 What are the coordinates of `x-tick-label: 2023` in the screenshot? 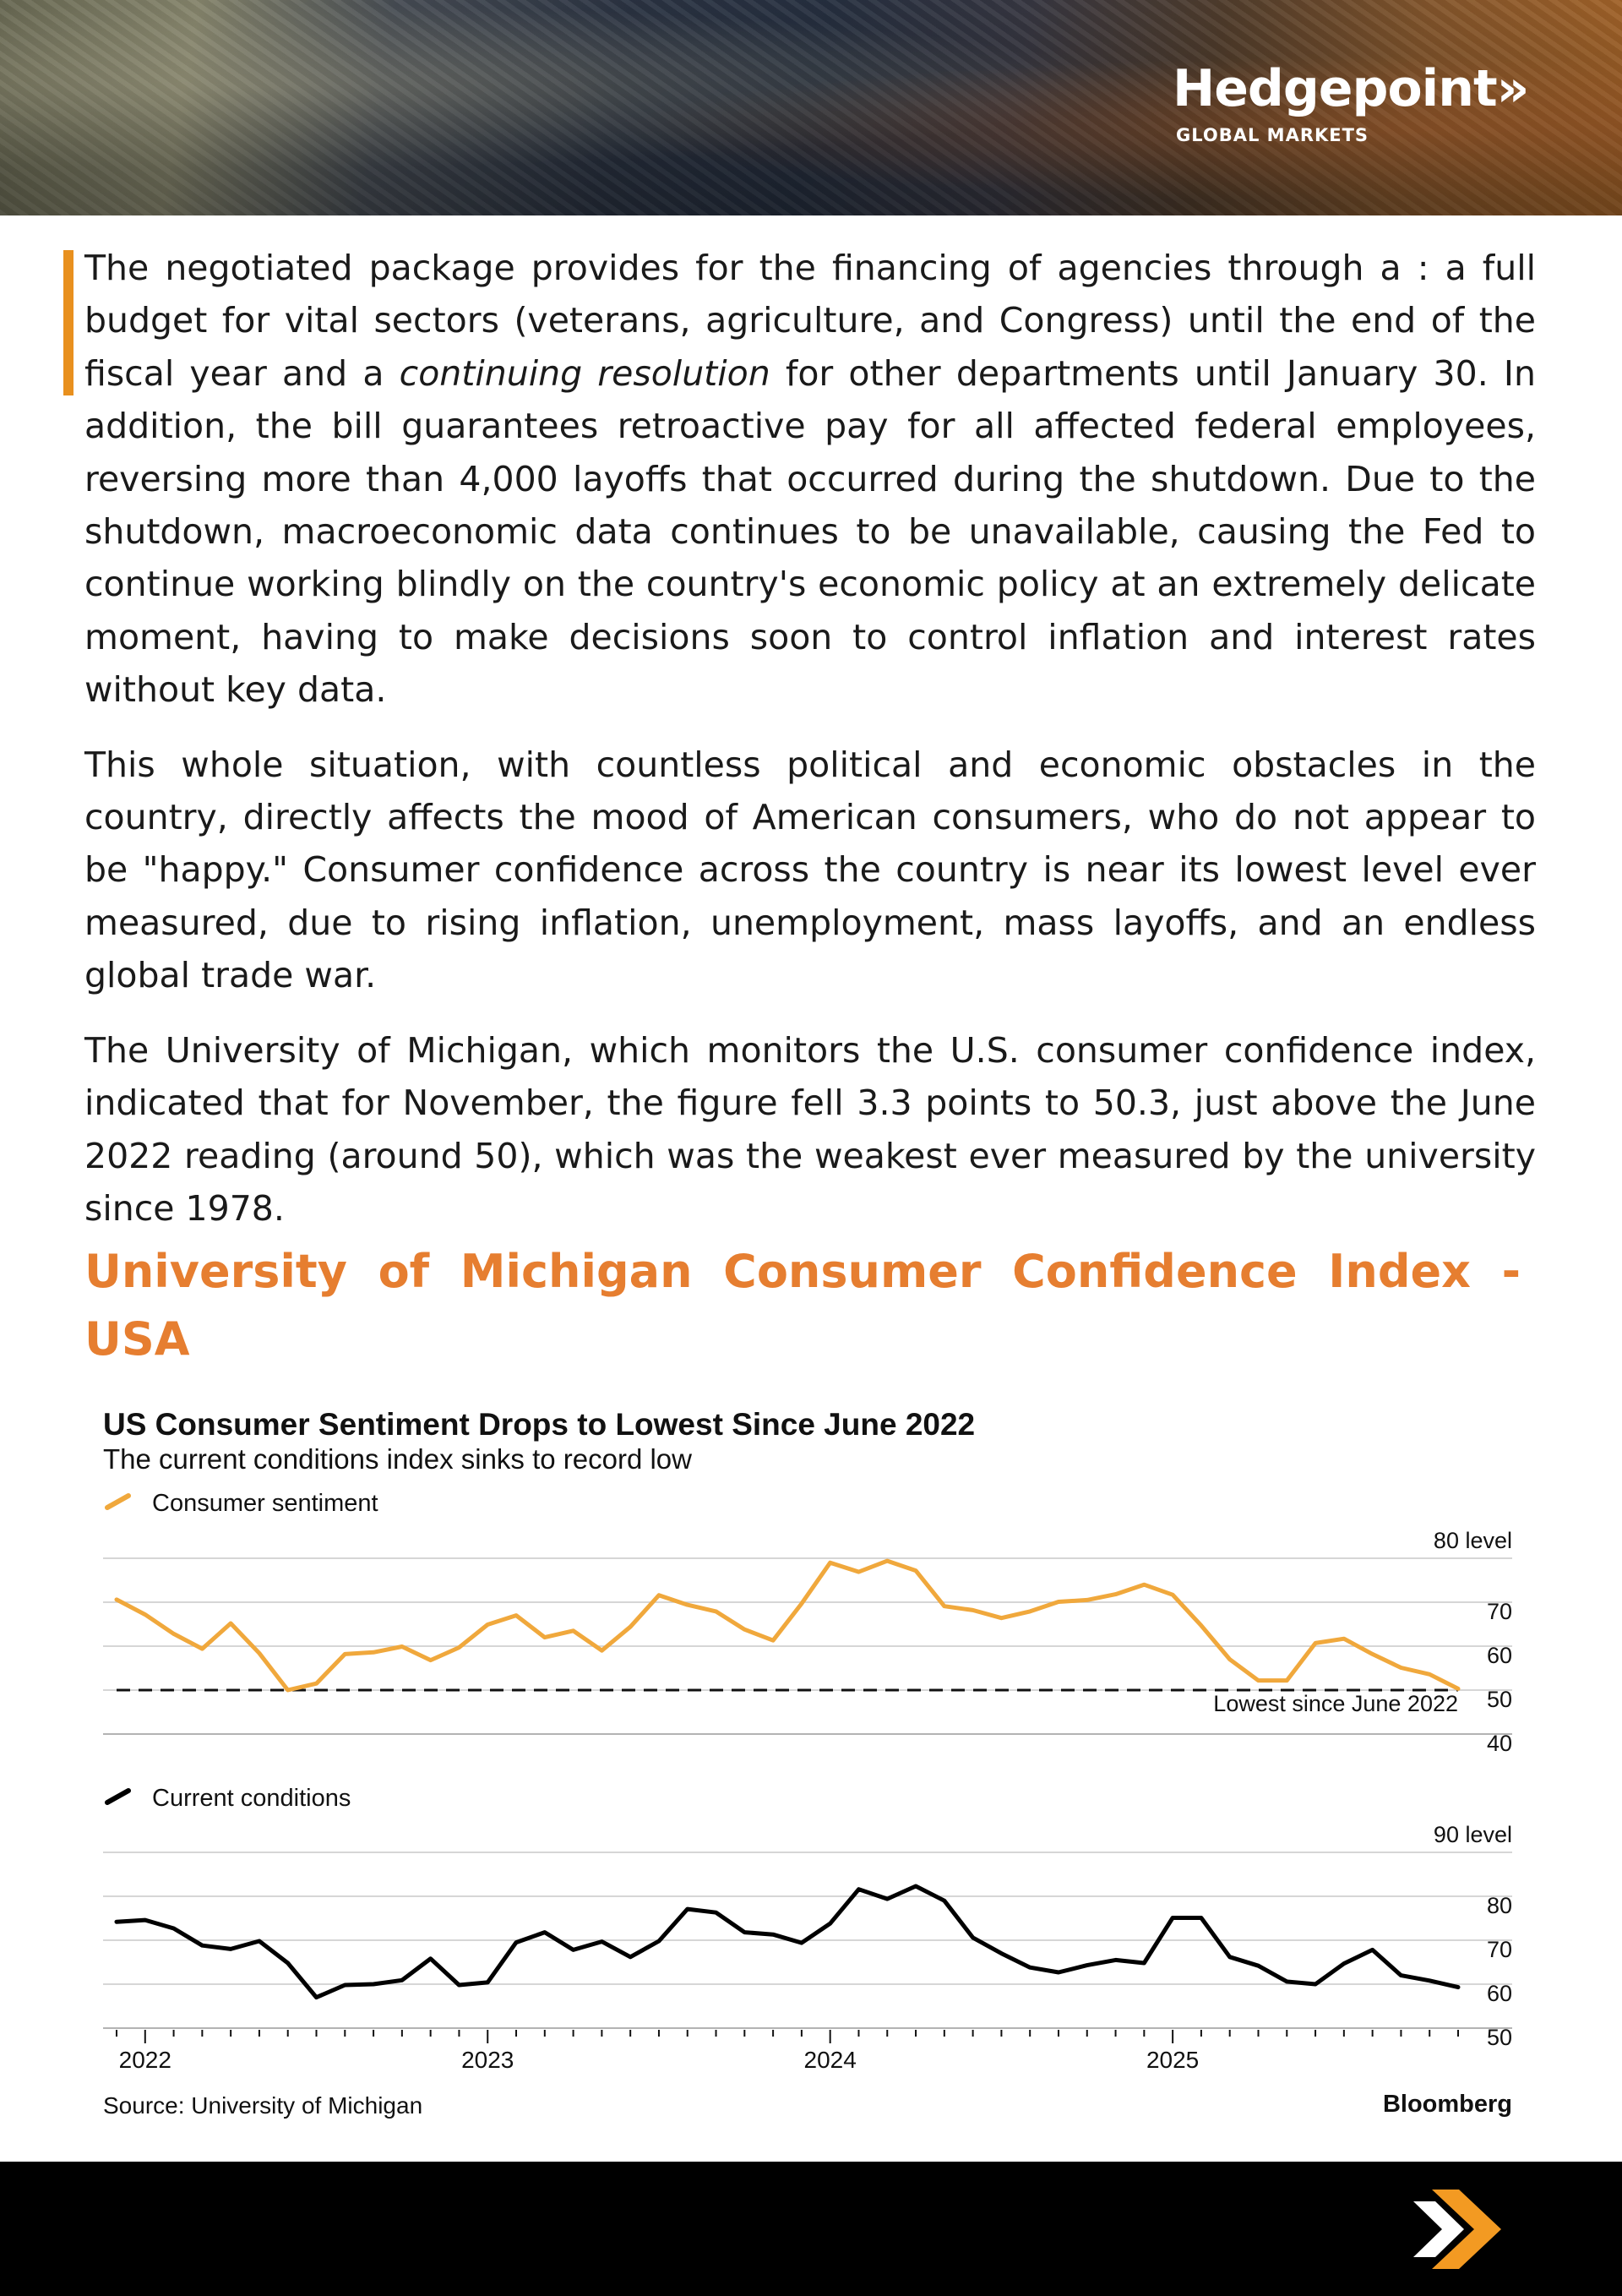 It's located at (488, 2060).